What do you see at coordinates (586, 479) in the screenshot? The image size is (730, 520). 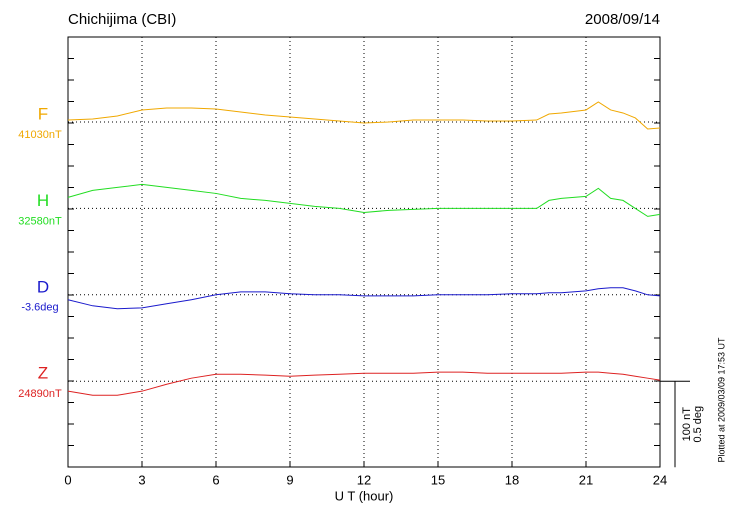 I see `x-tick-label: 21` at bounding box center [586, 479].